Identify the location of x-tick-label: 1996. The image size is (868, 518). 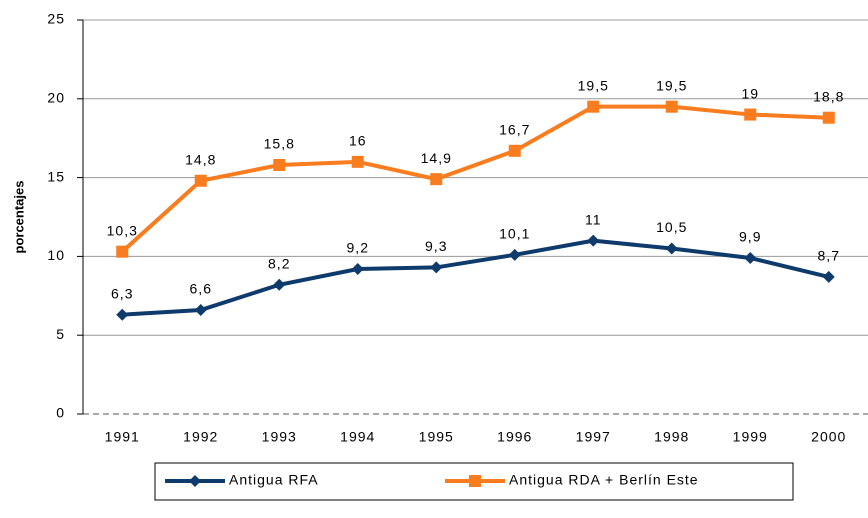
(514, 437).